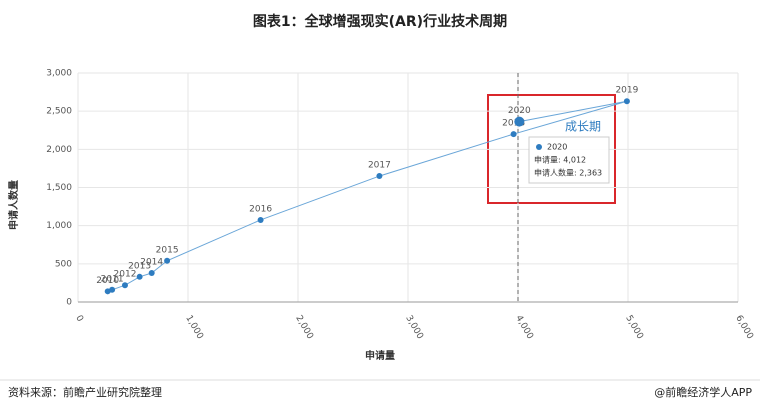 The height and width of the screenshot is (416, 760). What do you see at coordinates (112, 279) in the screenshot?
I see `point-label: 2011` at bounding box center [112, 279].